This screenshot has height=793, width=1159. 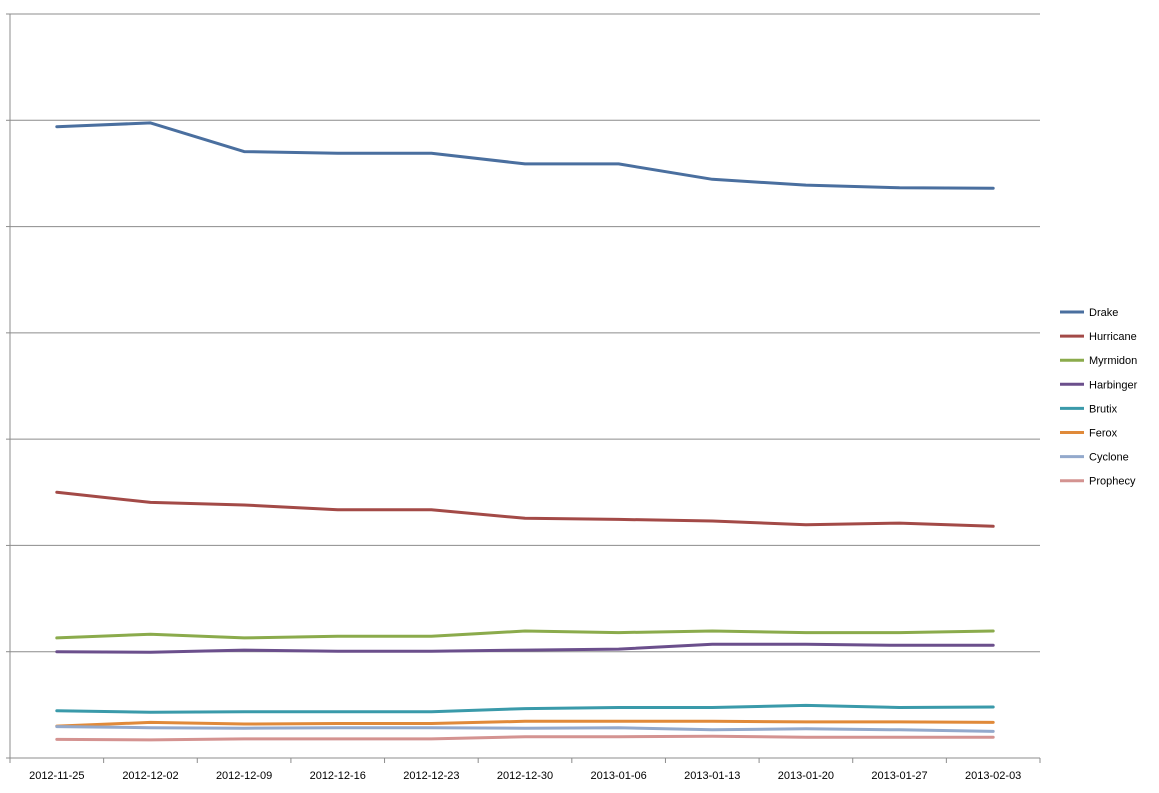 I want to click on x-tick-label: 2013-01-06, so click(x=618, y=776).